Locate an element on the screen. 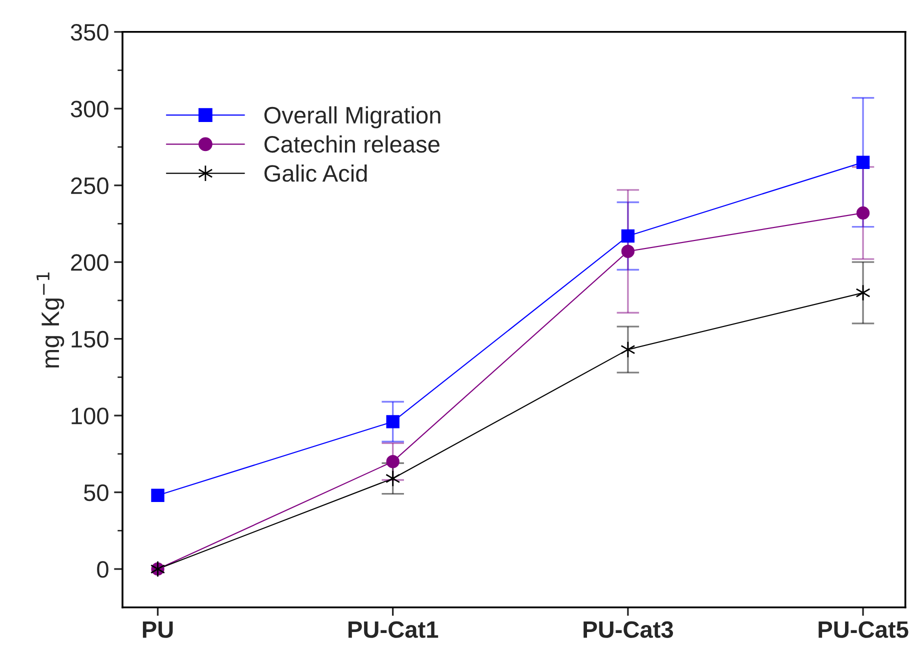 This screenshot has height=651, width=921. x-tick-label: PU-Cat1 is located at coordinates (393, 629).